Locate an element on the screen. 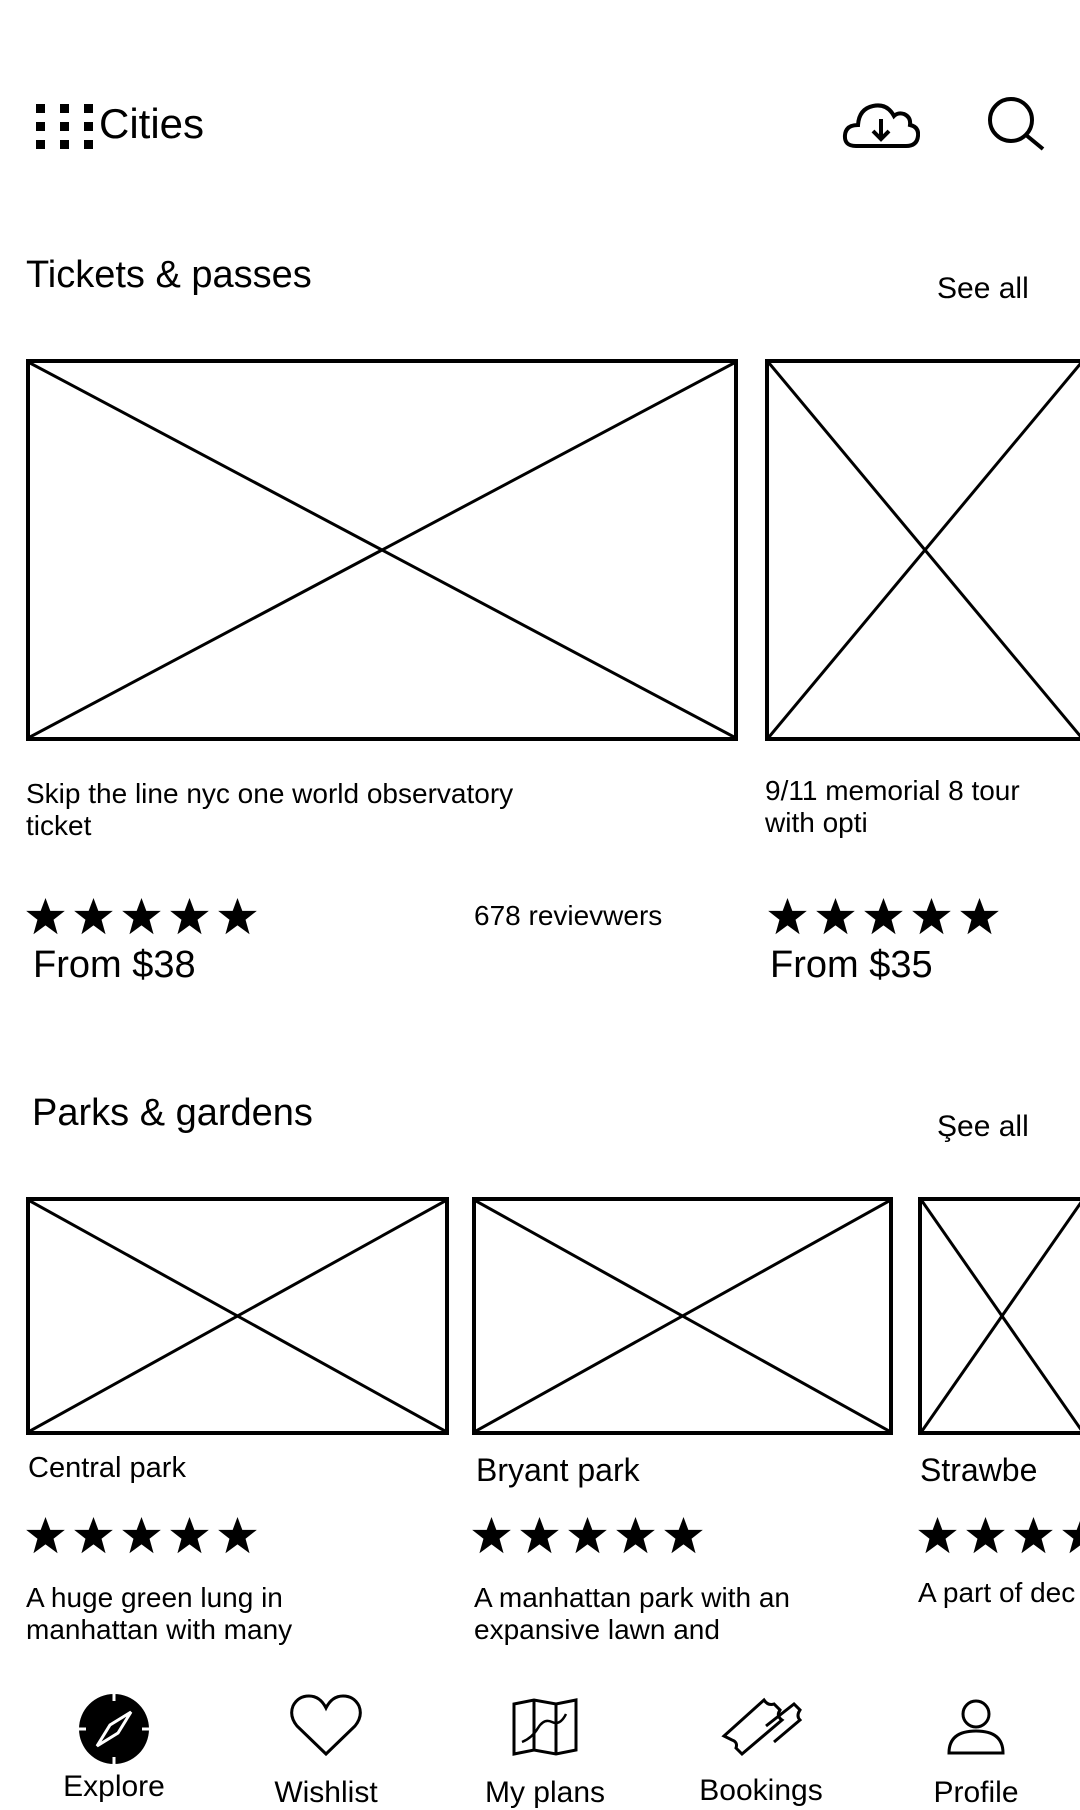 Image resolution: width=1080 pixels, height=1810 pixels. tickets-see-all-link: See all is located at coordinates (983, 288).